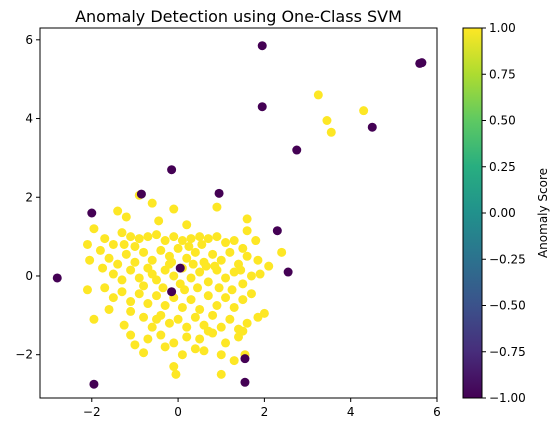  What do you see at coordinates (27, 197) in the screenshot?
I see `y-axis: −2 0 2 4 6` at bounding box center [27, 197].